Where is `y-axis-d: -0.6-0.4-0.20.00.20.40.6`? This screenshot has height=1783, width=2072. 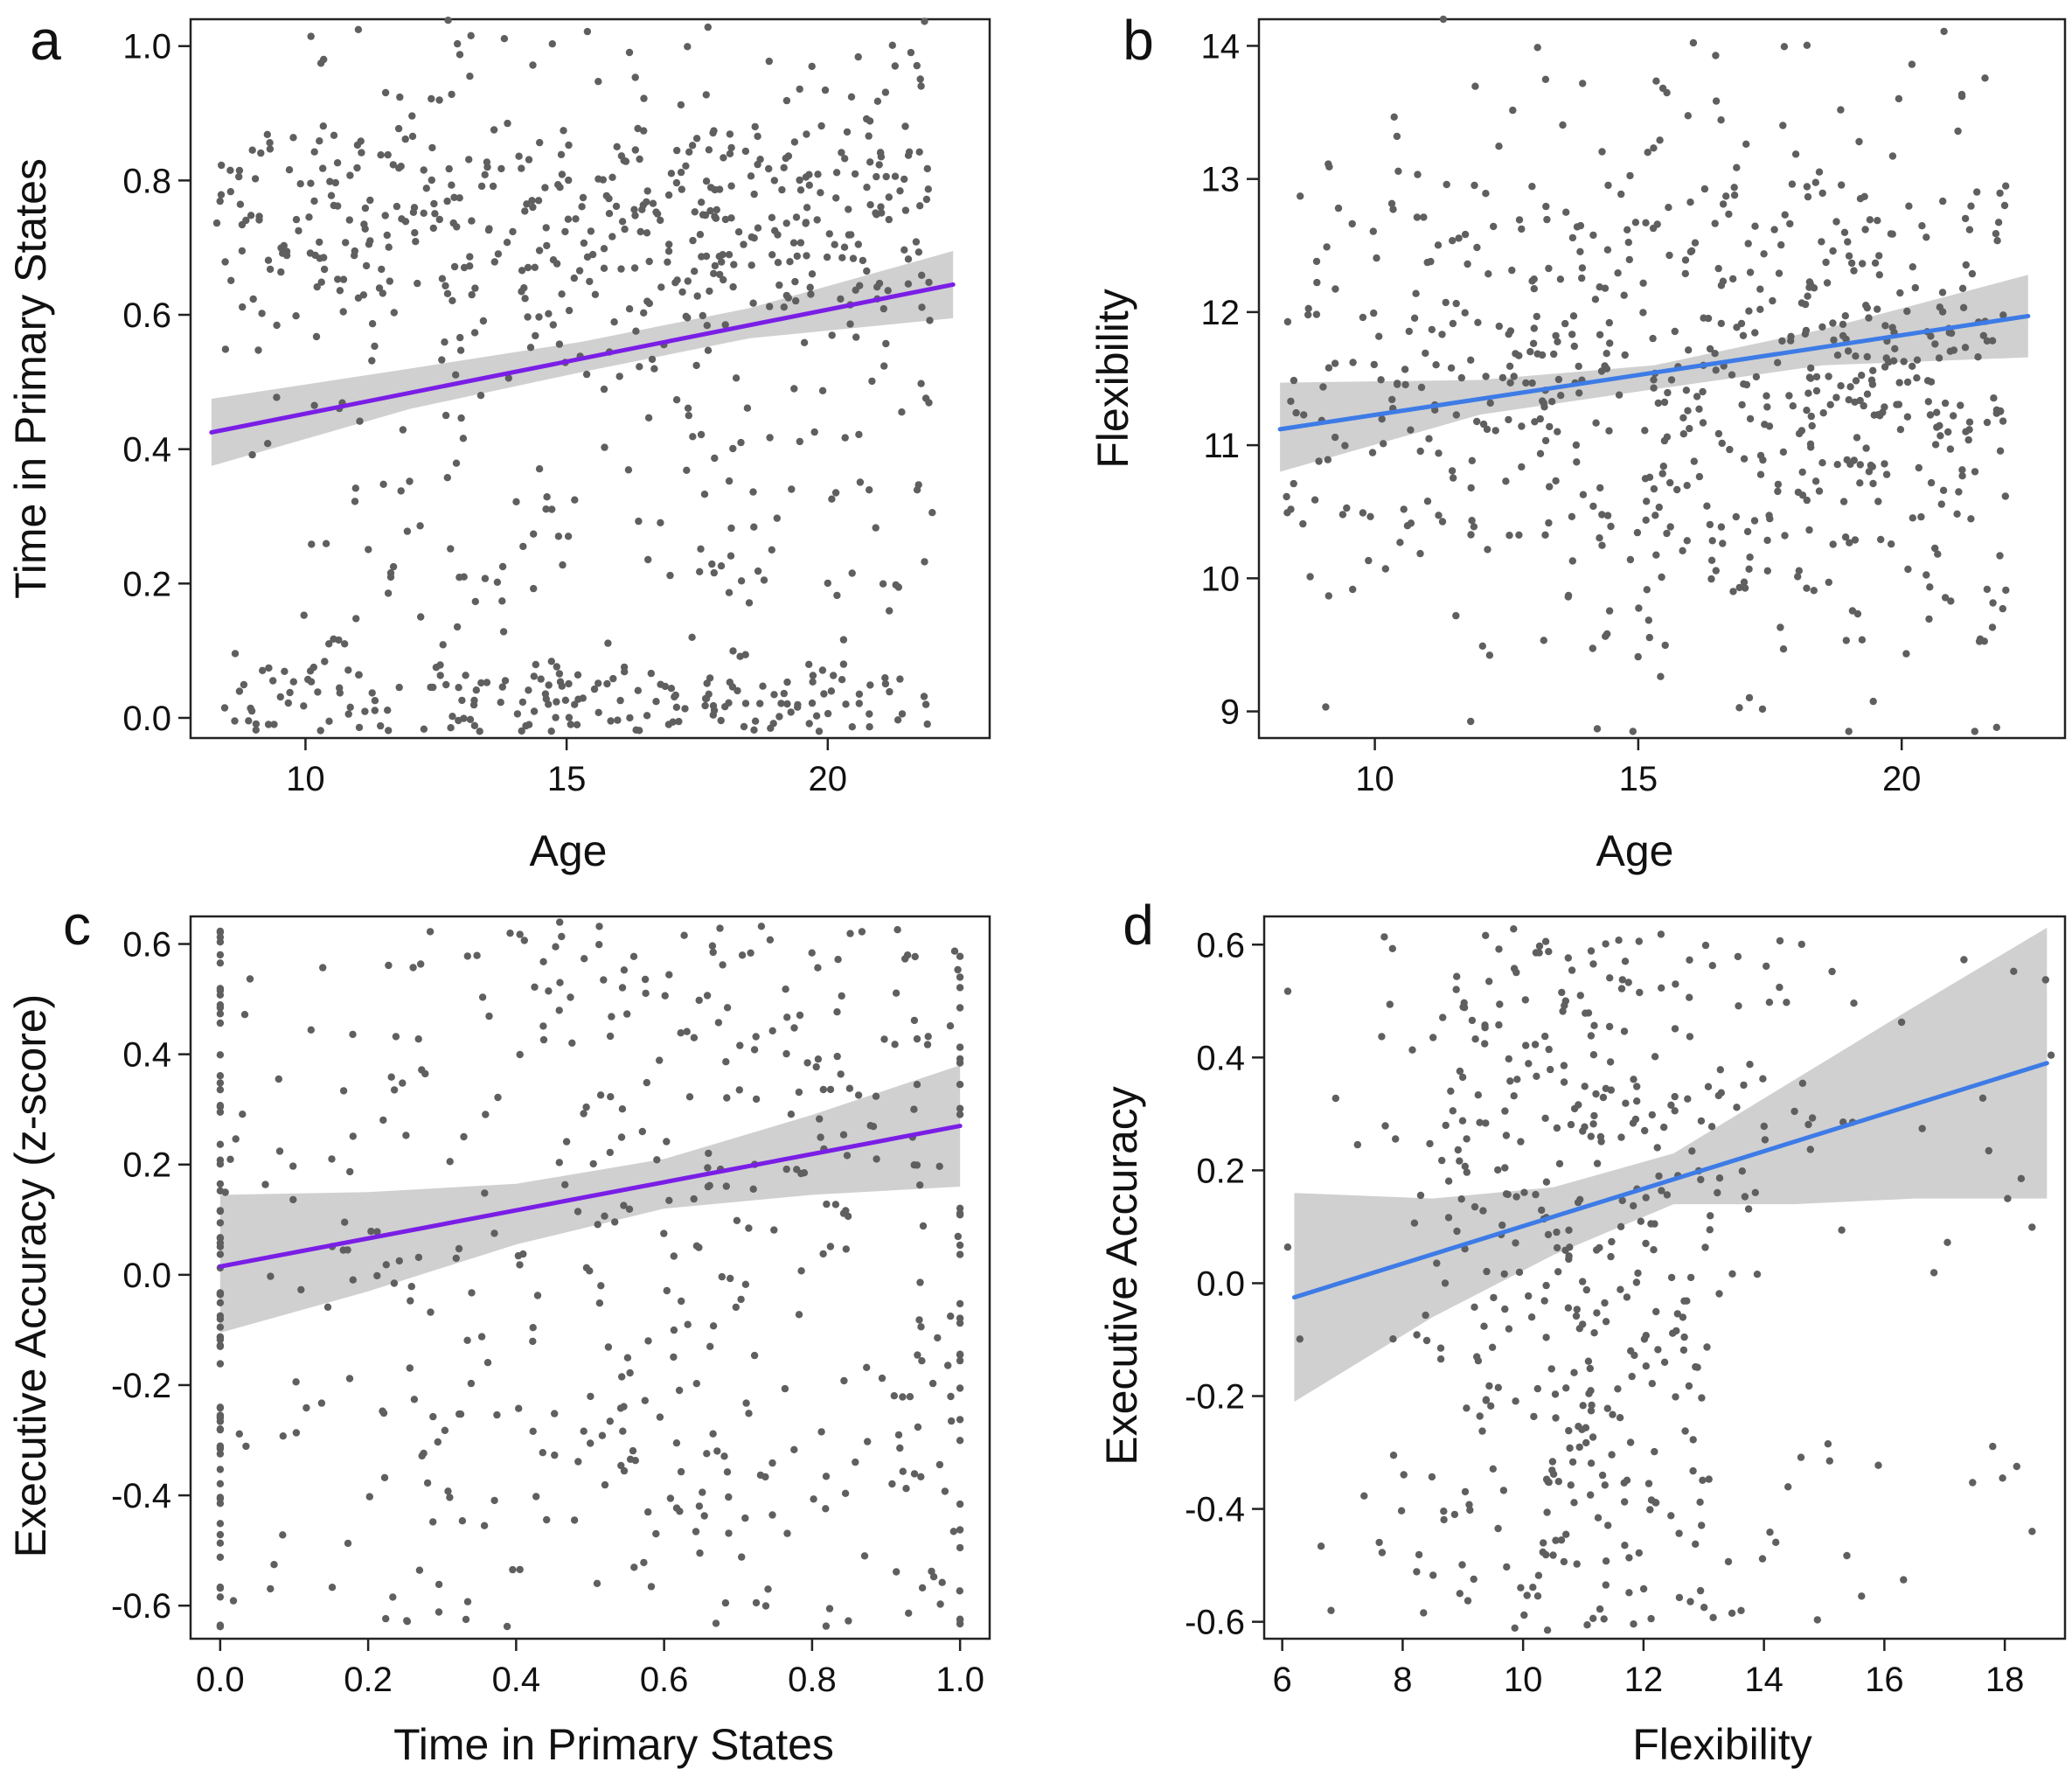 y-axis-d: -0.6-0.4-0.20.00.20.40.6 is located at coordinates (1225, 1284).